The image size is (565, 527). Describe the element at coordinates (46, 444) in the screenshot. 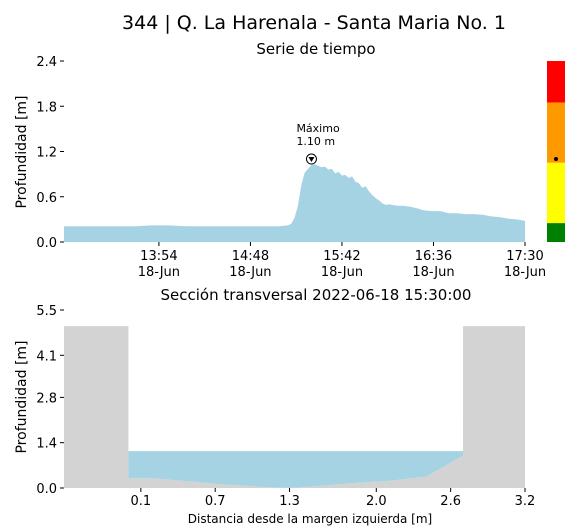

I see `y-tick-label: 1.4` at that location.